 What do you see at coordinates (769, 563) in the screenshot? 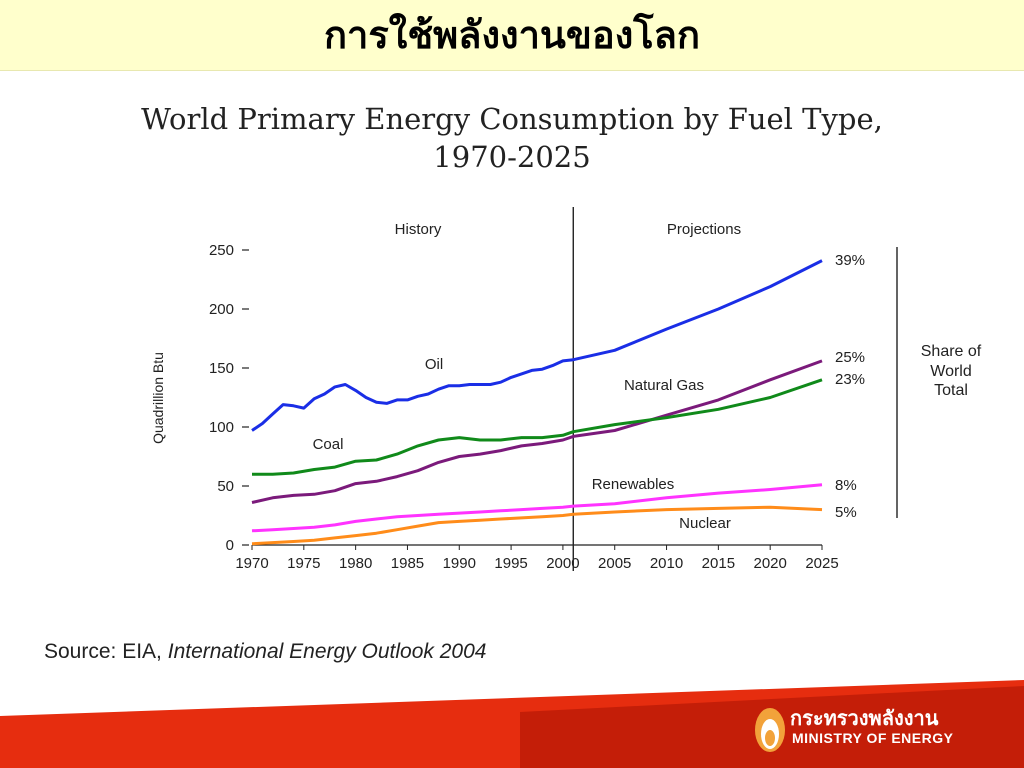
I see `x-tick-label: 2020` at bounding box center [769, 563].